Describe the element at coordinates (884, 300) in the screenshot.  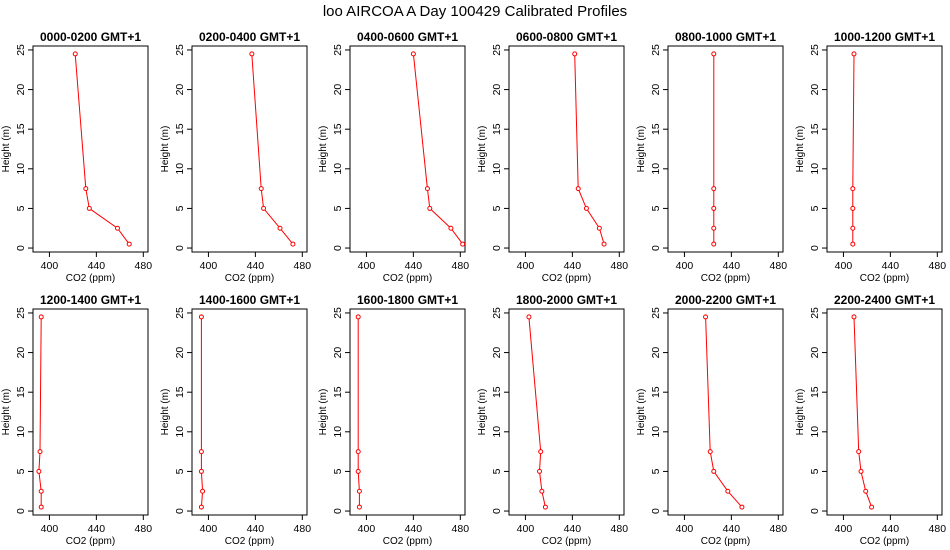
I see `panel-title: 2200-2400 GMT+1` at that location.